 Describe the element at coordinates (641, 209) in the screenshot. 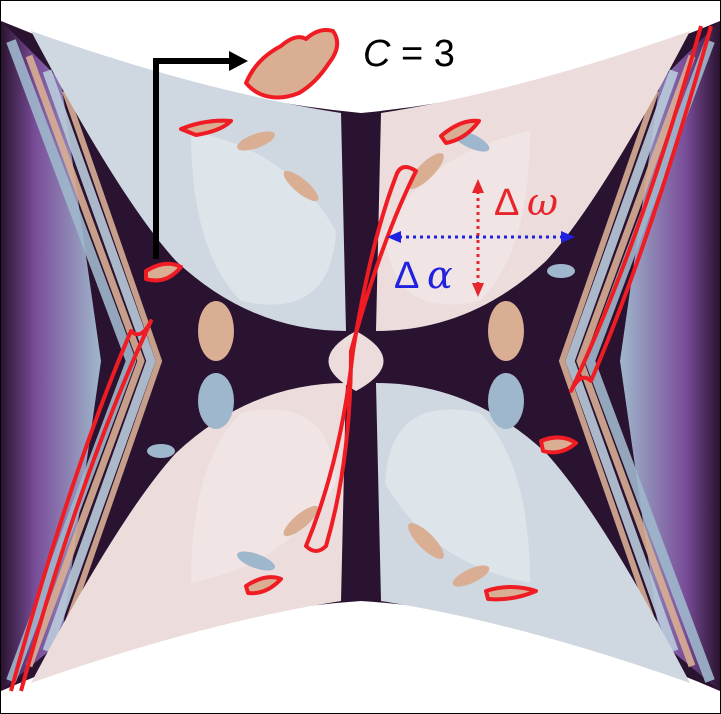

I see `contour-right-long` at that location.